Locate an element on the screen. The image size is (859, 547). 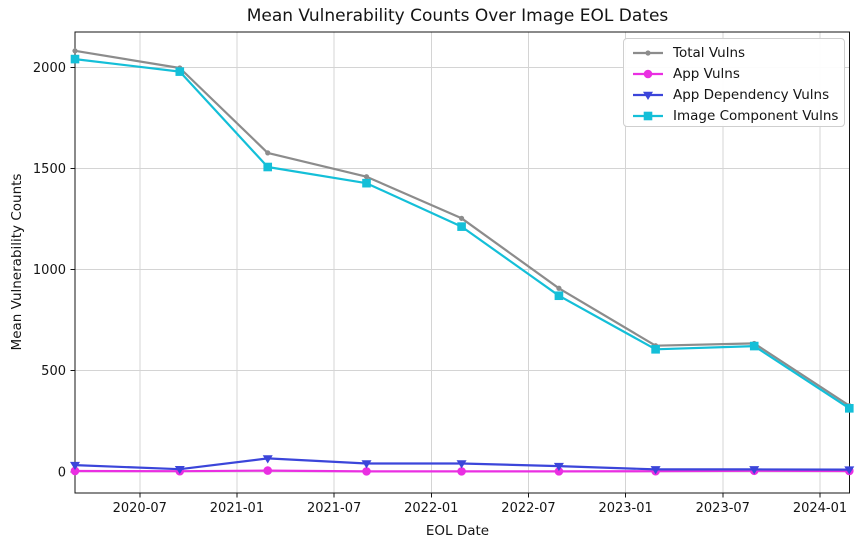
legend-entry: App Dependency Vulns is located at coordinates (738, 94).